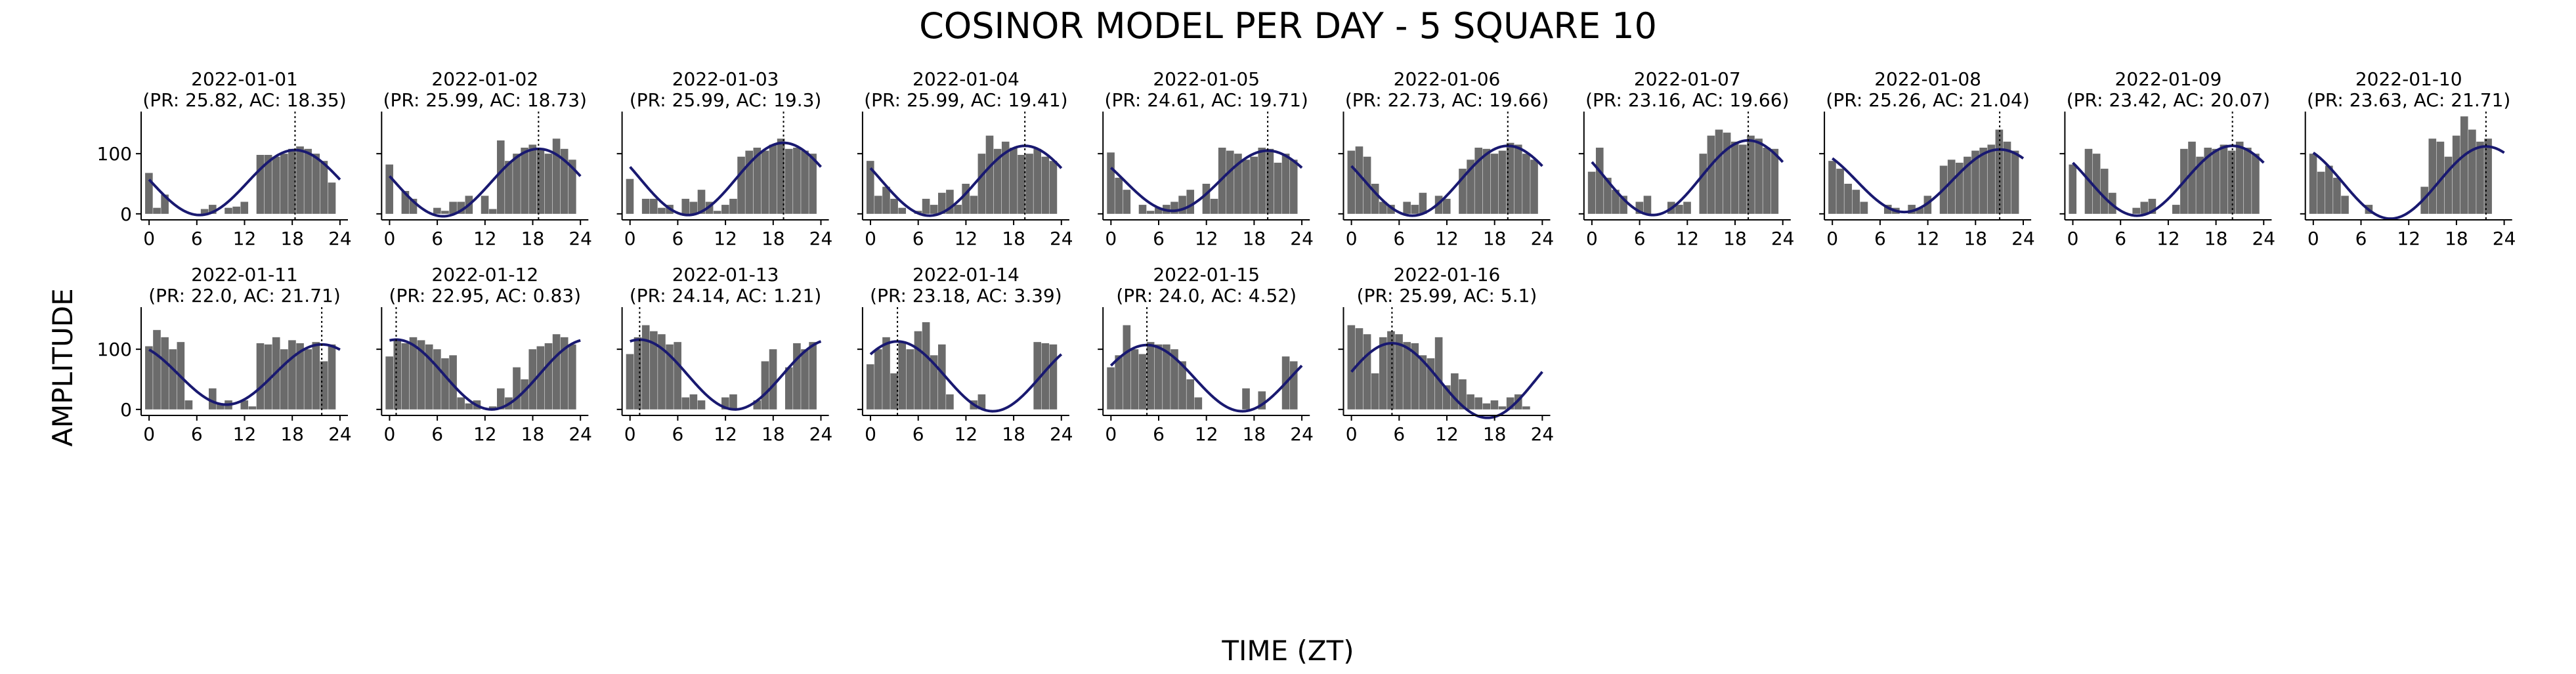  What do you see at coordinates (1447, 100) in the screenshot?
I see `panel-pr-ac-label: (PR: 22.73, AC: 19.66)` at bounding box center [1447, 100].